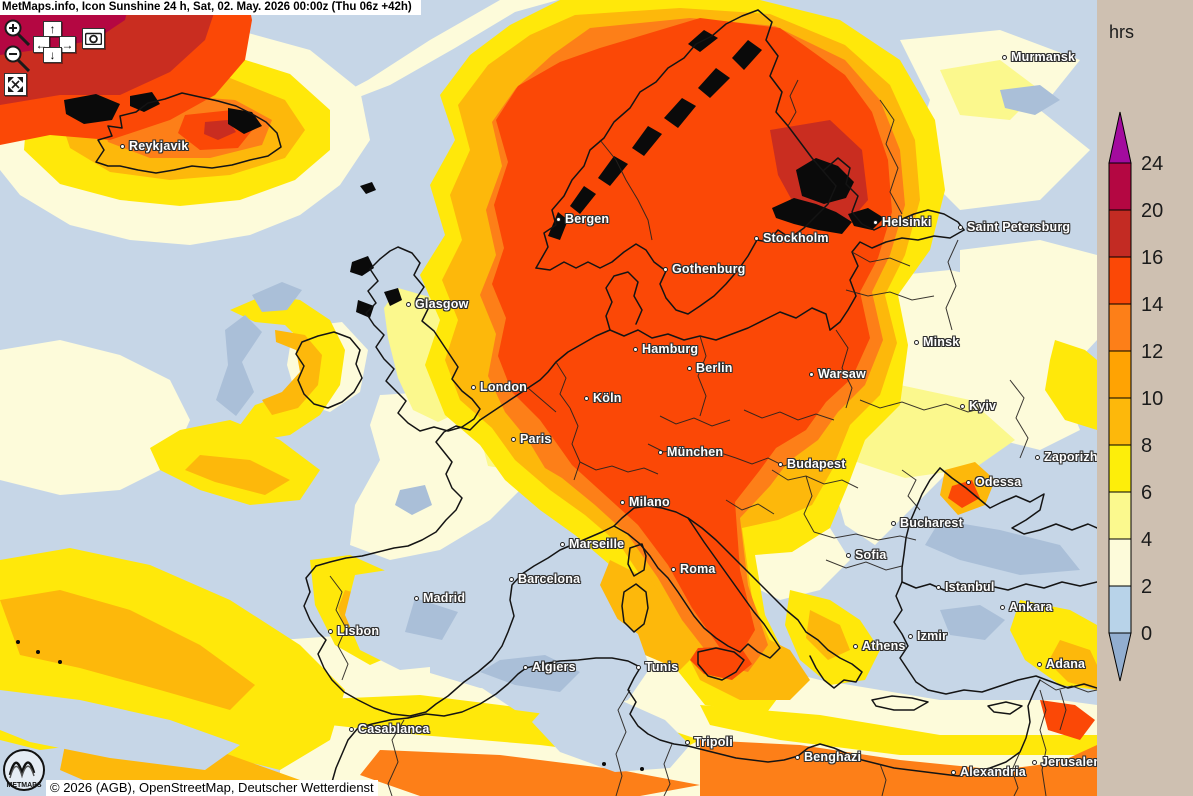 Image resolution: width=1193 pixels, height=796 pixels. I want to click on legend-unit-label: hrs, so click(1122, 32).